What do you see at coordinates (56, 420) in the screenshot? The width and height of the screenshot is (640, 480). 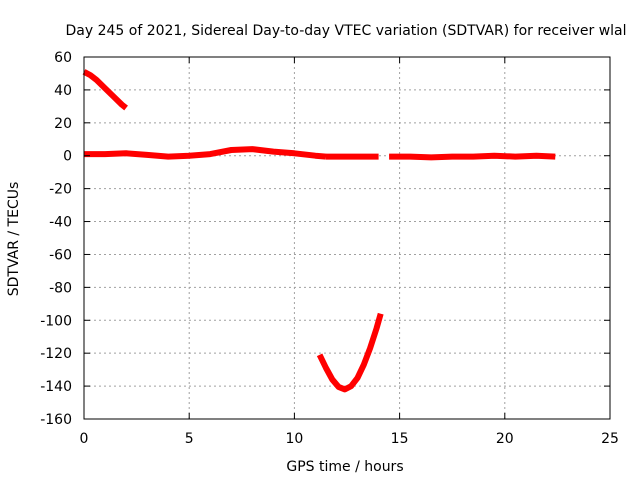 I see `y-tick-label: -160` at bounding box center [56, 420].